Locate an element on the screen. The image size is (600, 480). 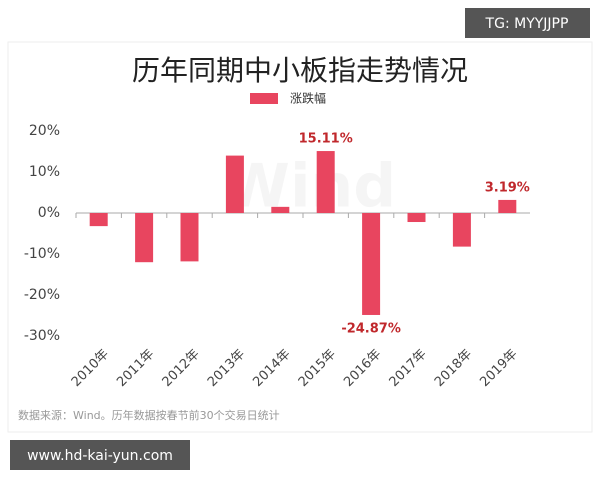
value-label: -24.87% is located at coordinates (371, 328).